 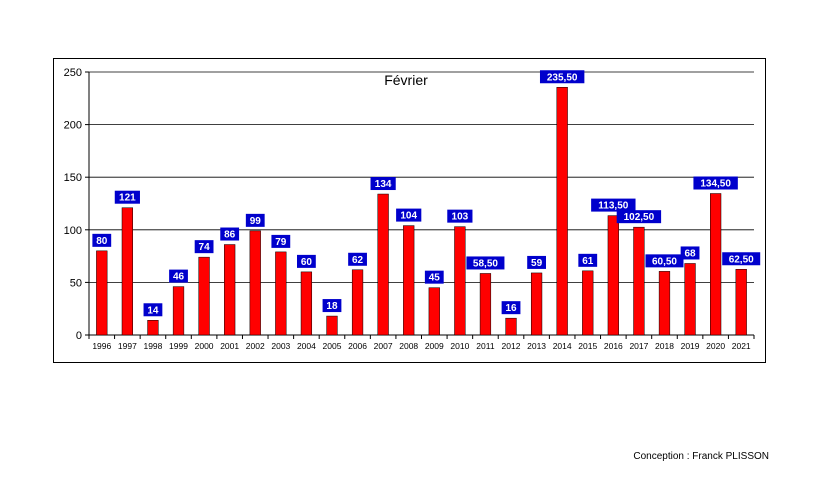 What do you see at coordinates (562, 211) in the screenshot?
I see `bar-2014` at bounding box center [562, 211].